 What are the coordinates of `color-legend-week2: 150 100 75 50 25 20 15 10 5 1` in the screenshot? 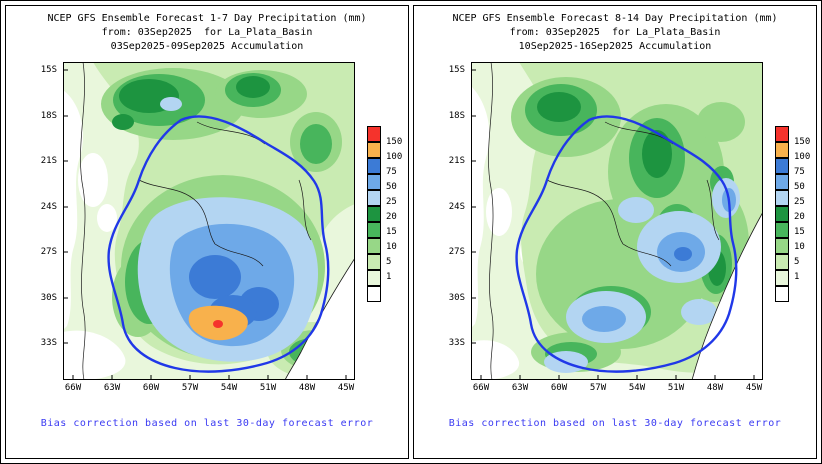 It's located at (792, 253).